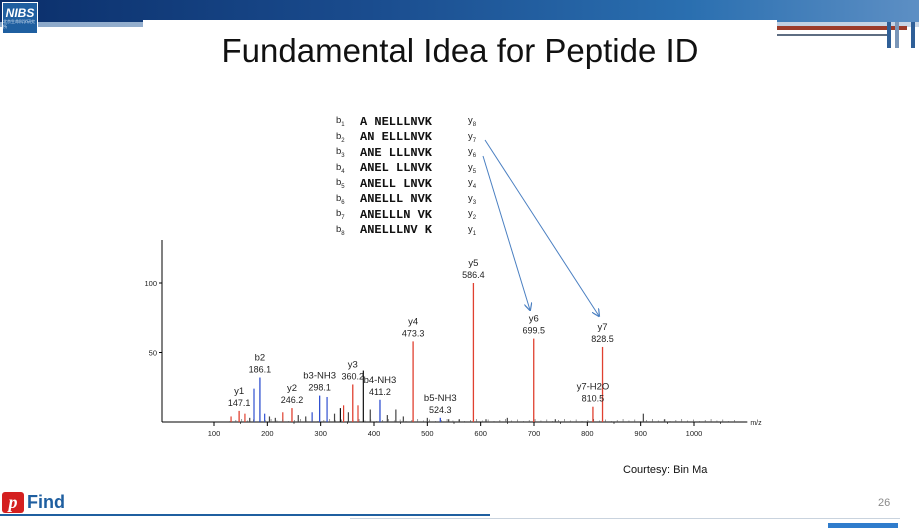 The height and width of the screenshot is (528, 919). I want to click on peptide-sequence: A NELLLNVK, so click(396, 121).